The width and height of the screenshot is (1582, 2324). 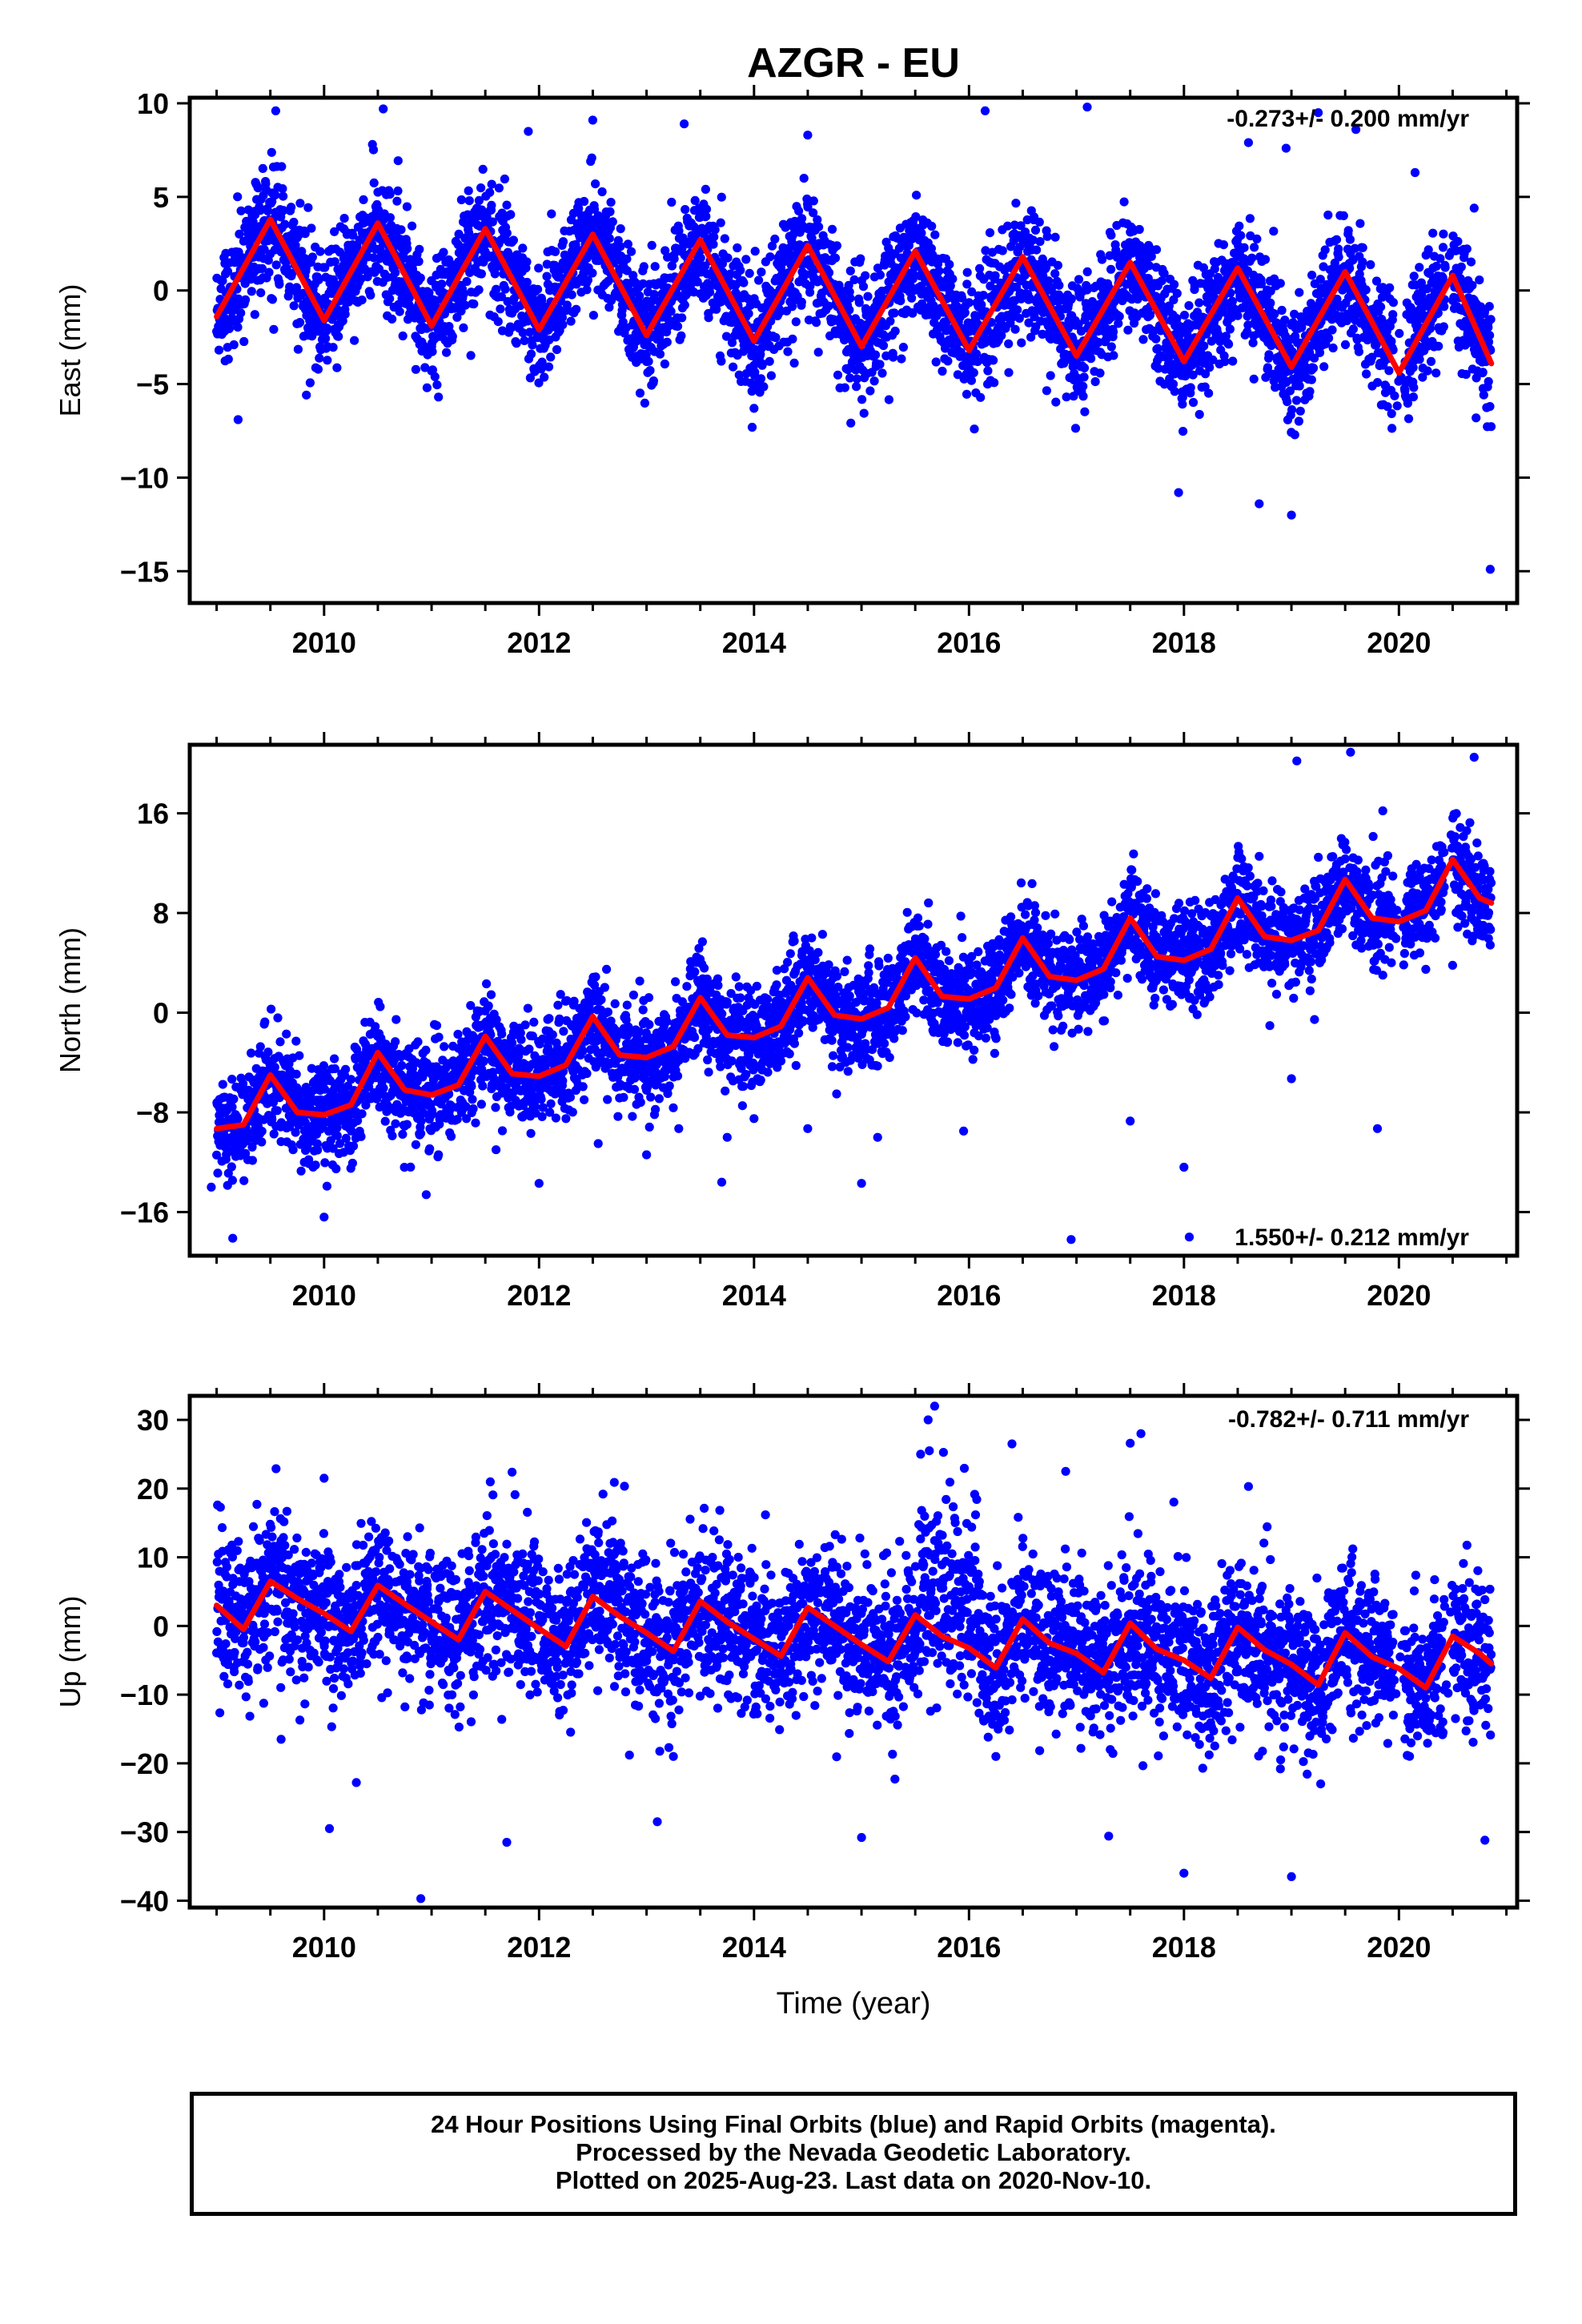 I want to click on y-tick-label: 5, so click(x=161, y=197).